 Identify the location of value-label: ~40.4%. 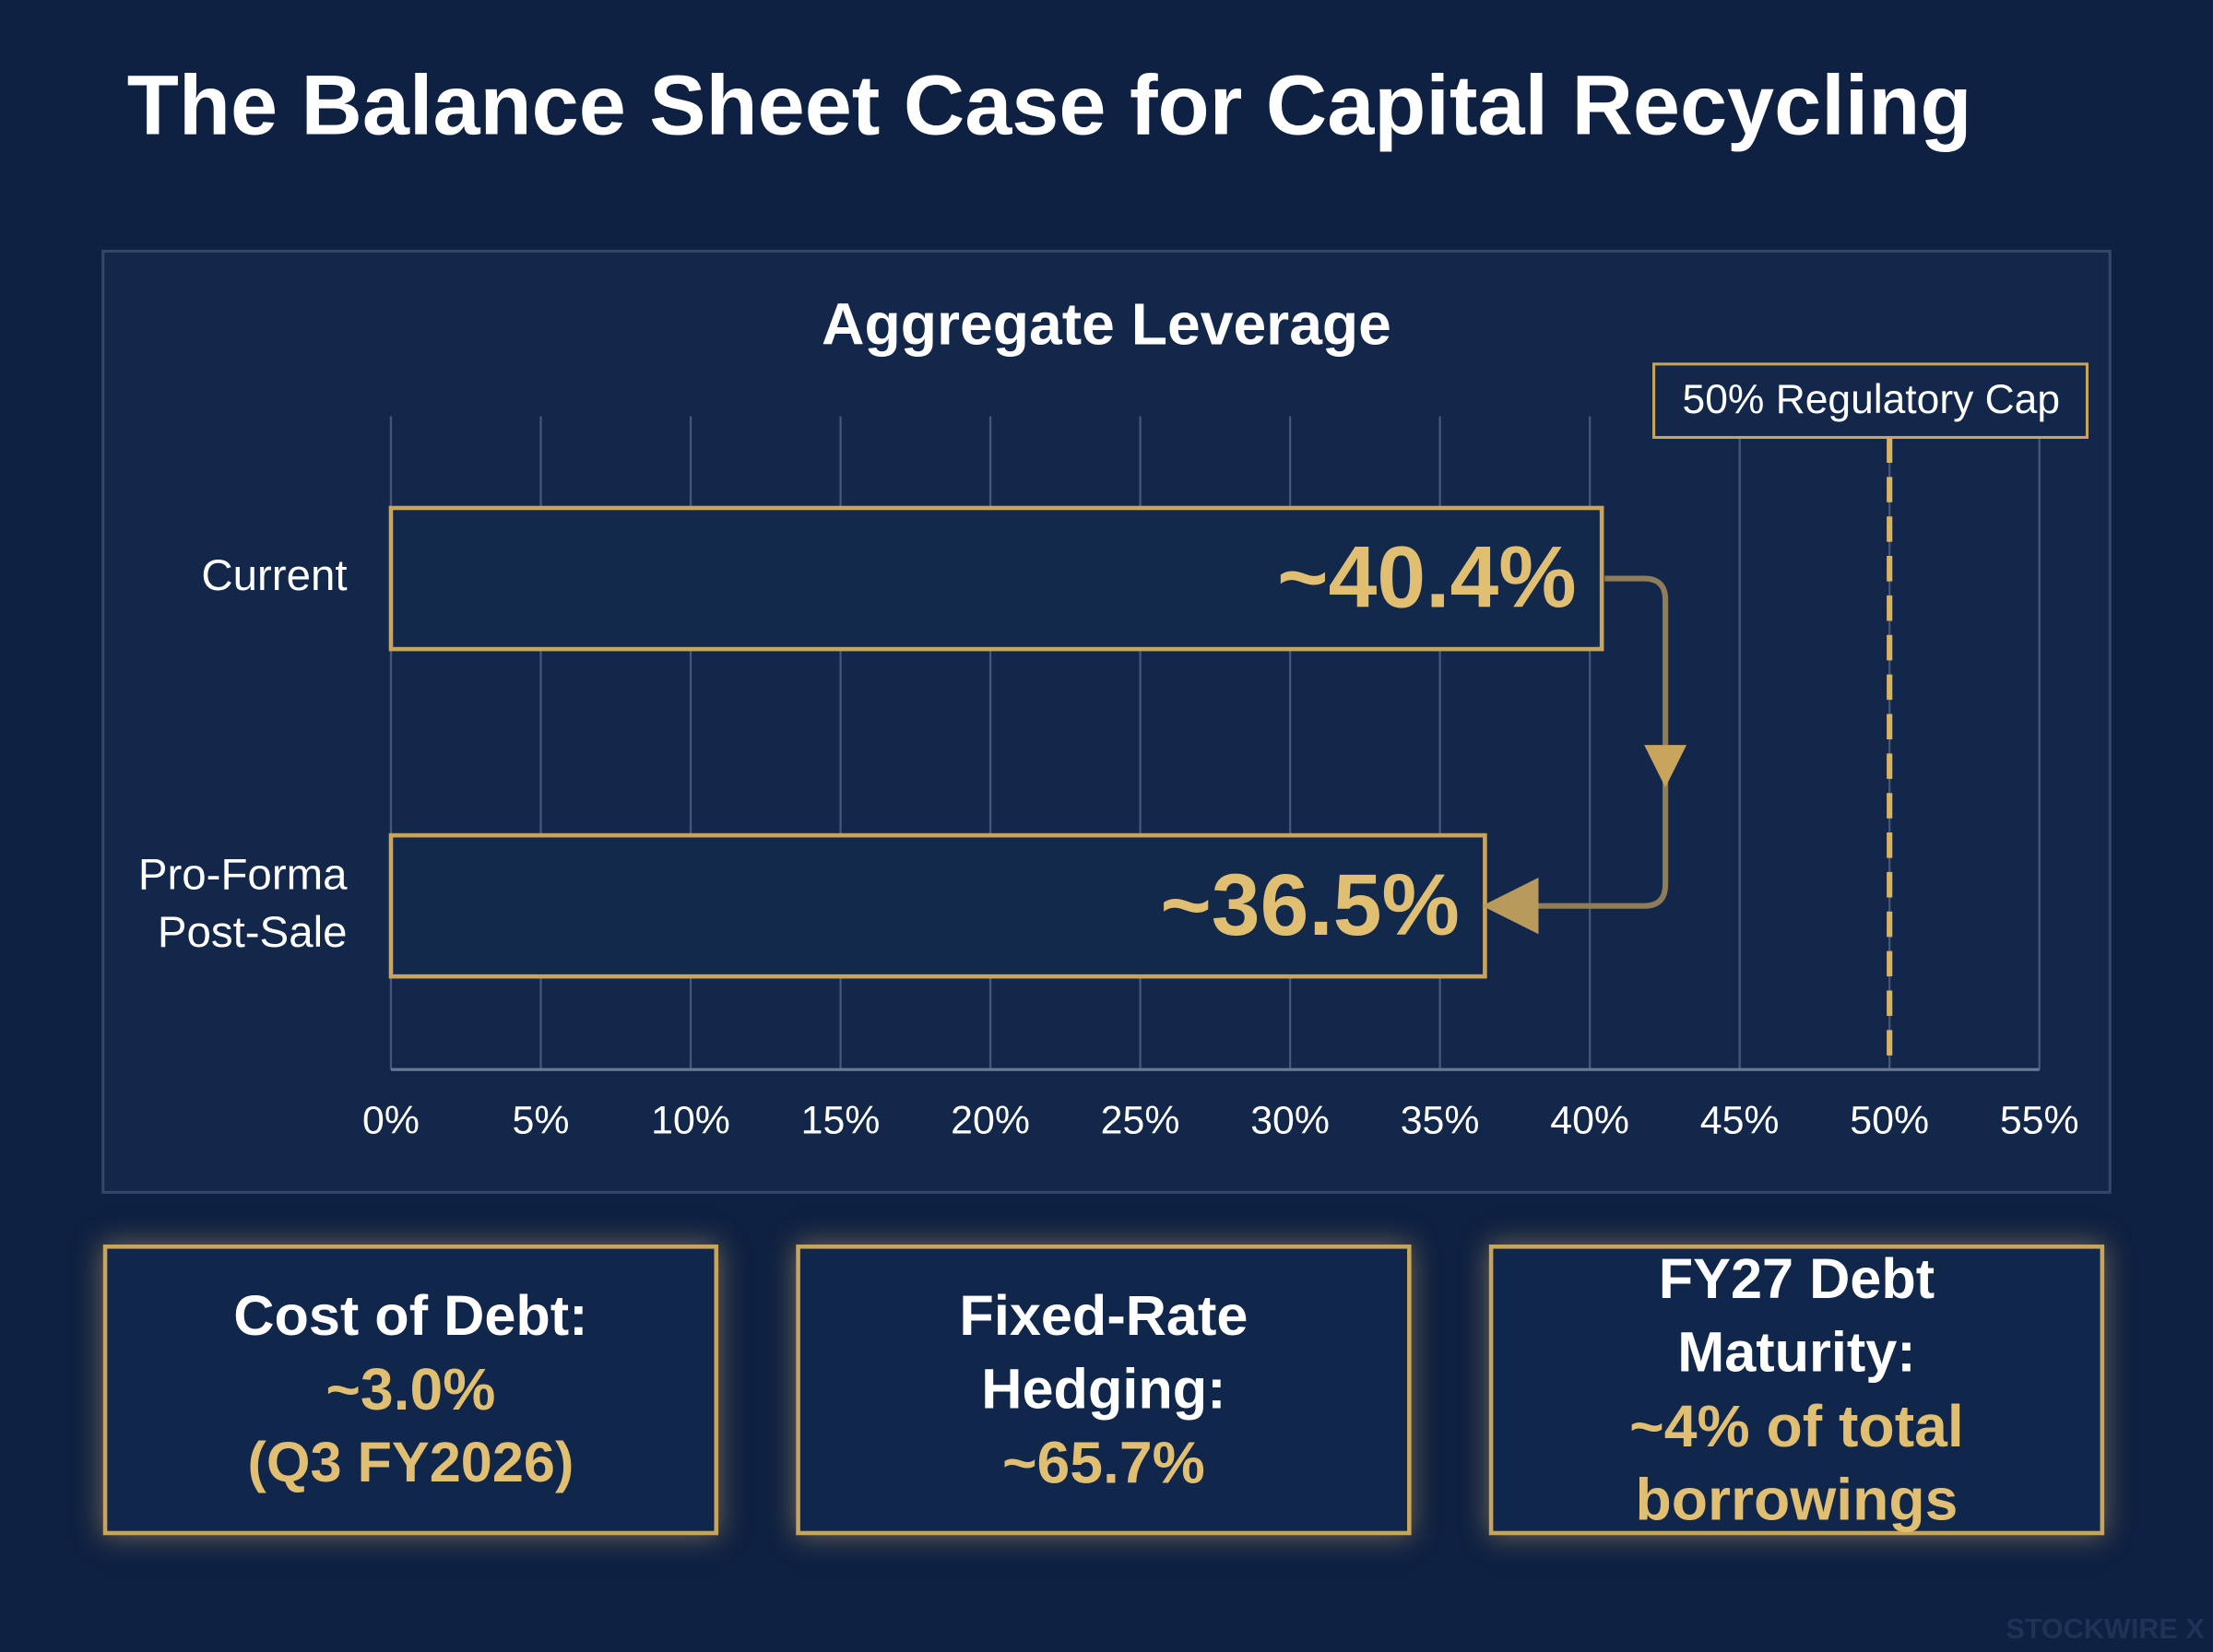
(1426, 578).